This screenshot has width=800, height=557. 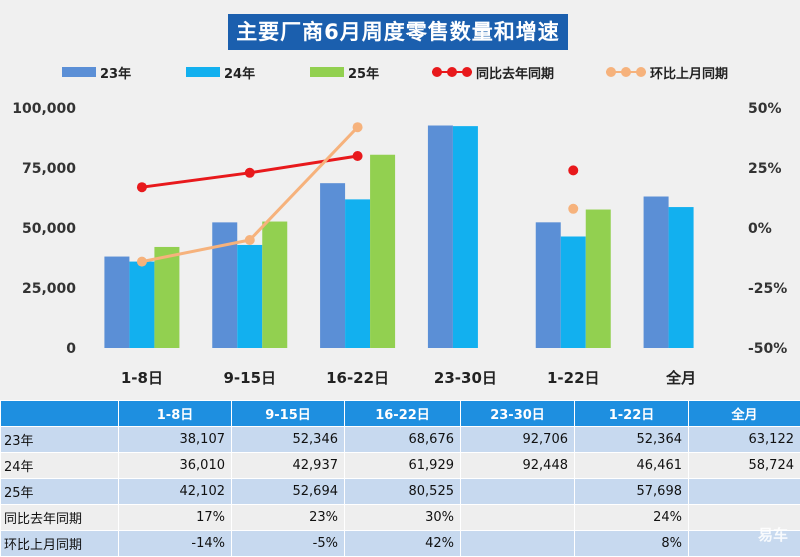 What do you see at coordinates (632, 466) in the screenshot?
I see `table-cell: 46,461` at bounding box center [632, 466].